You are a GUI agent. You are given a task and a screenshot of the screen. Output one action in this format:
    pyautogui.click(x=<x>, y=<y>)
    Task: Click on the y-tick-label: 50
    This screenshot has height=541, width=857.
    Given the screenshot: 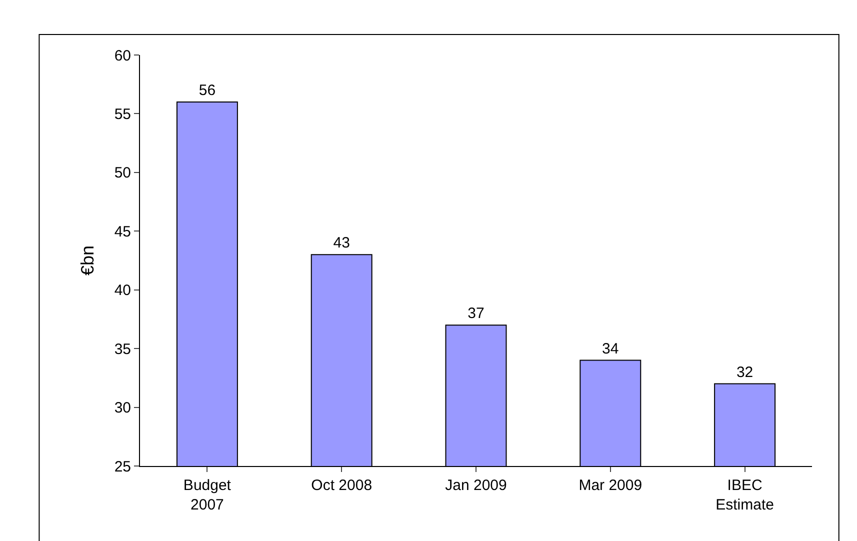 What is the action you would take?
    pyautogui.click(x=122, y=173)
    